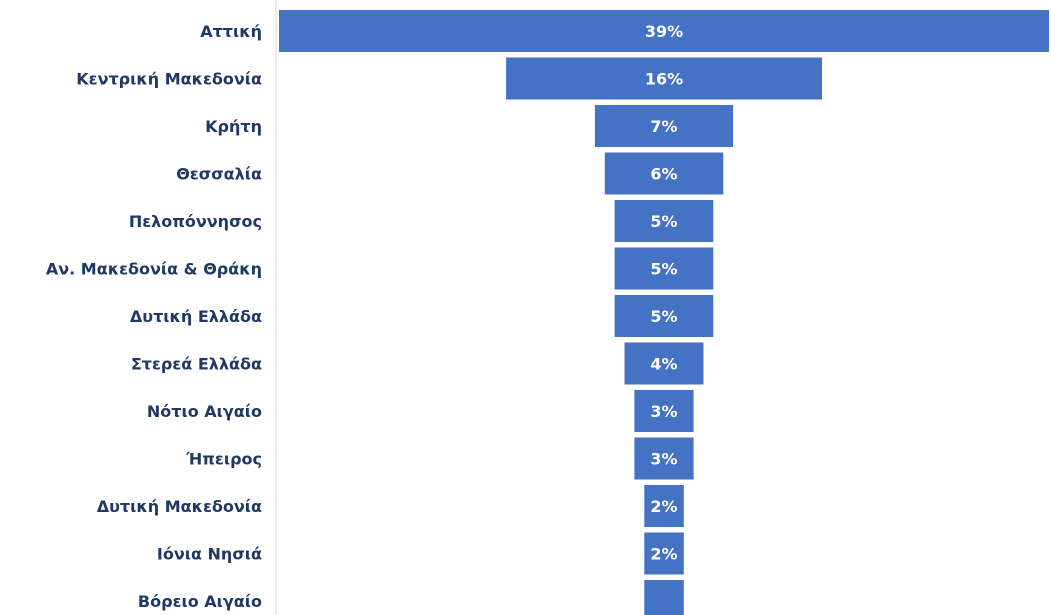 The image size is (1051, 615). I want to click on data-label: 7%, so click(663, 126).